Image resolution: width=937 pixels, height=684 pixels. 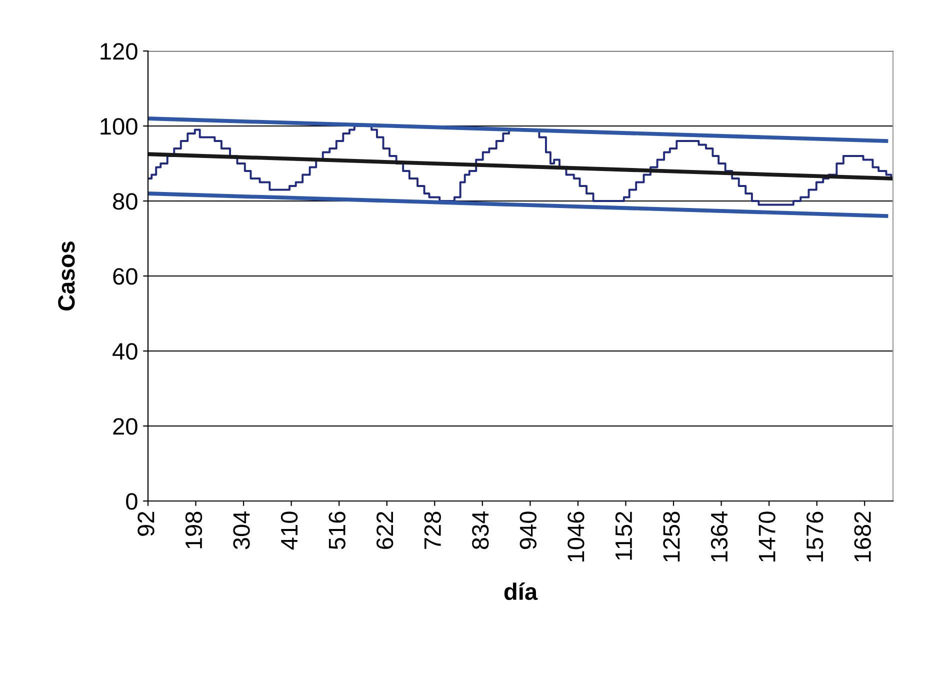 I want to click on x-axis-title: día, so click(x=521, y=591).